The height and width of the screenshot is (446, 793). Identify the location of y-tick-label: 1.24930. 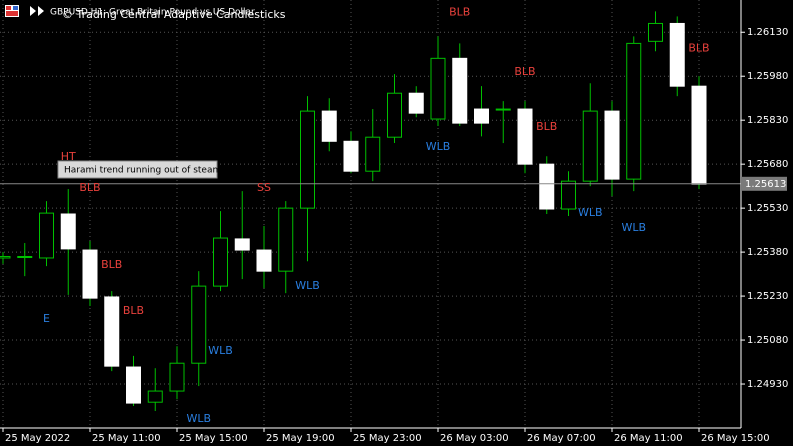
(767, 384).